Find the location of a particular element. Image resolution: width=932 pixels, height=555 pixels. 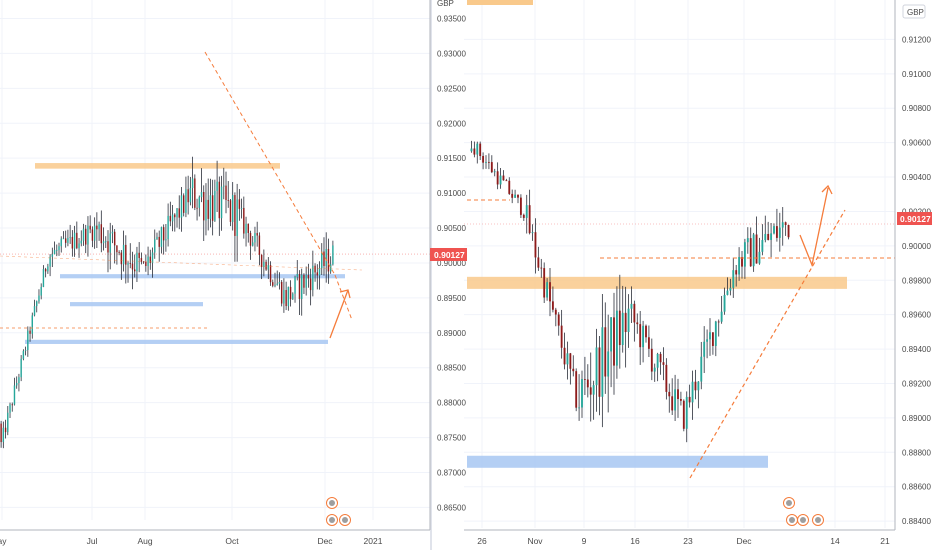

right-currency-badge is located at coordinates (914, 11).